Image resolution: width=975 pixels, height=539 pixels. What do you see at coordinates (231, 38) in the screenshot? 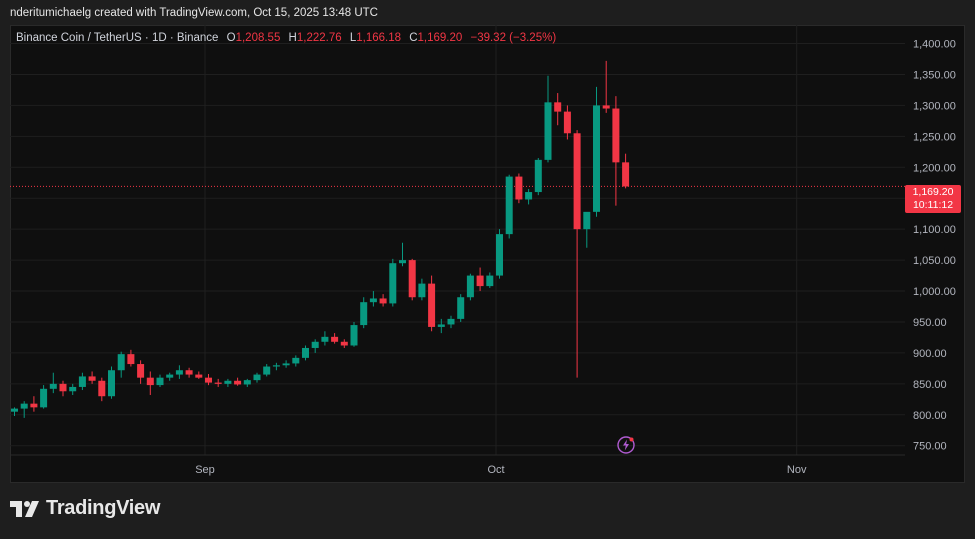
I see `open-label: O` at bounding box center [231, 38].